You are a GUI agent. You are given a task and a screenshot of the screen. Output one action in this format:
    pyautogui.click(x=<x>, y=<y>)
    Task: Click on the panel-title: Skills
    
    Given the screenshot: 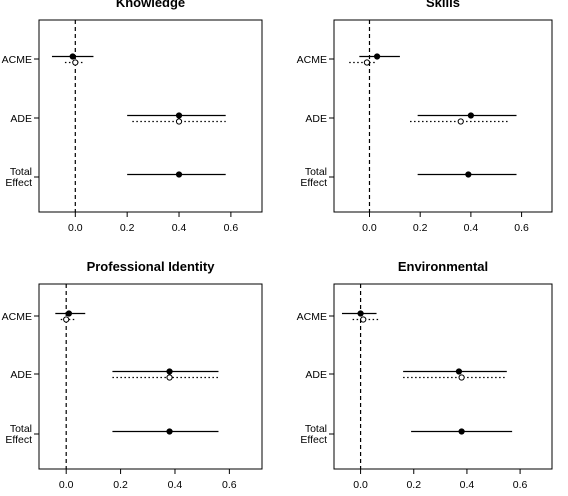 What is the action you would take?
    pyautogui.click(x=443, y=5)
    